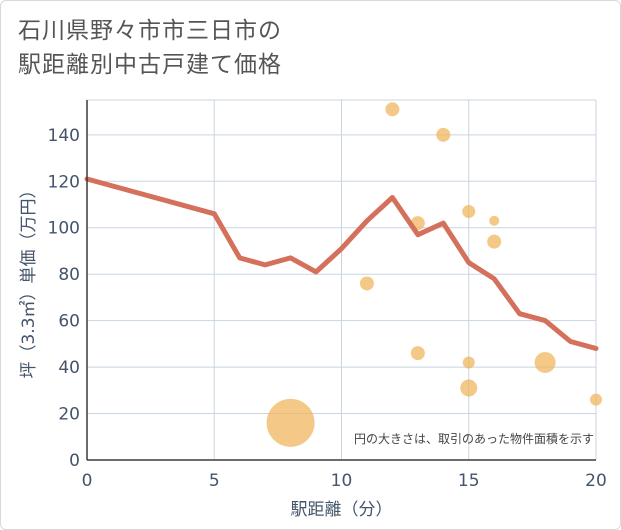 This screenshot has width=621, height=530. Describe the element at coordinates (69, 322) in the screenshot. I see `y-tick-label-60: 60` at that location.